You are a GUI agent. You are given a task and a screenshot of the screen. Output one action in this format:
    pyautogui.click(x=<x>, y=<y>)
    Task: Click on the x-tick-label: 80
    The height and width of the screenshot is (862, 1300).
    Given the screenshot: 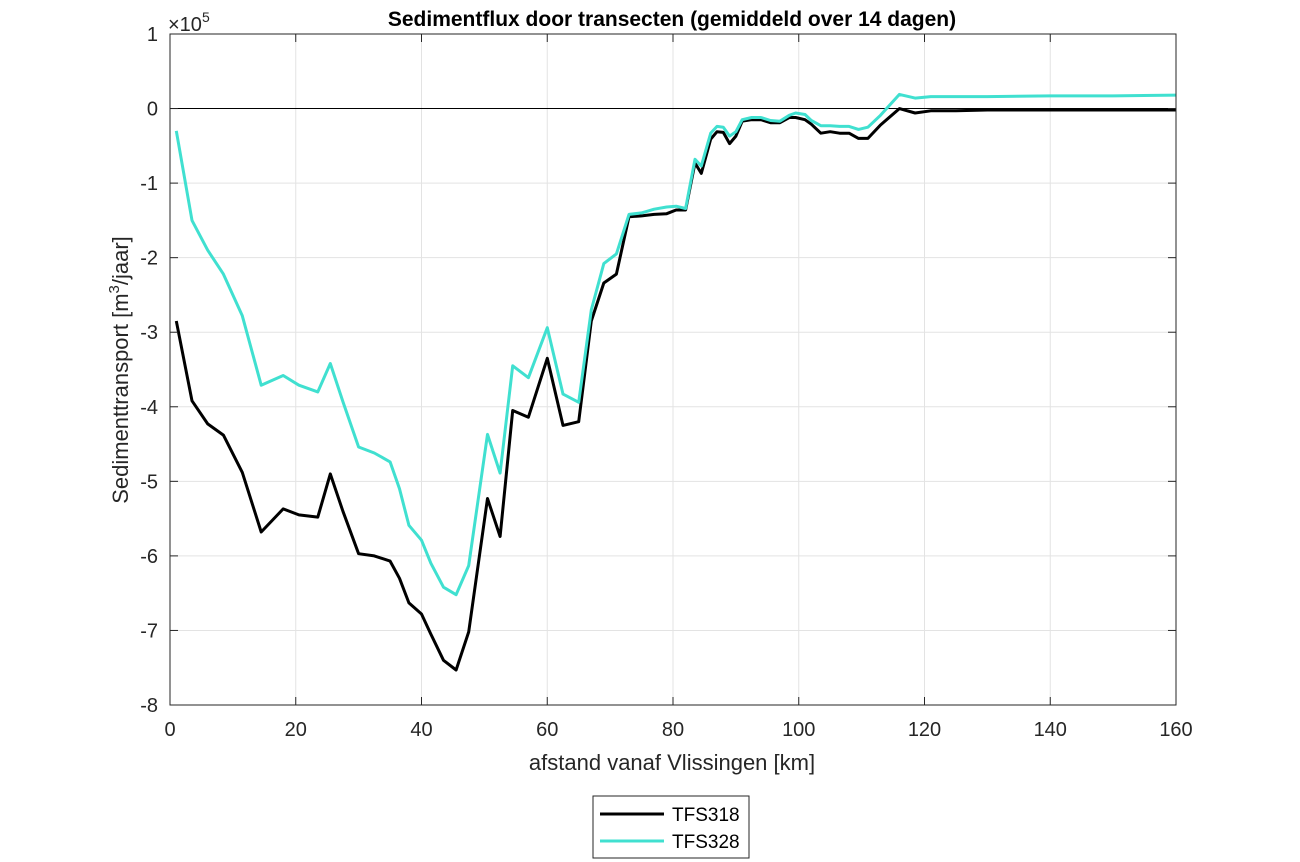 What is the action you would take?
    pyautogui.click(x=673, y=730)
    